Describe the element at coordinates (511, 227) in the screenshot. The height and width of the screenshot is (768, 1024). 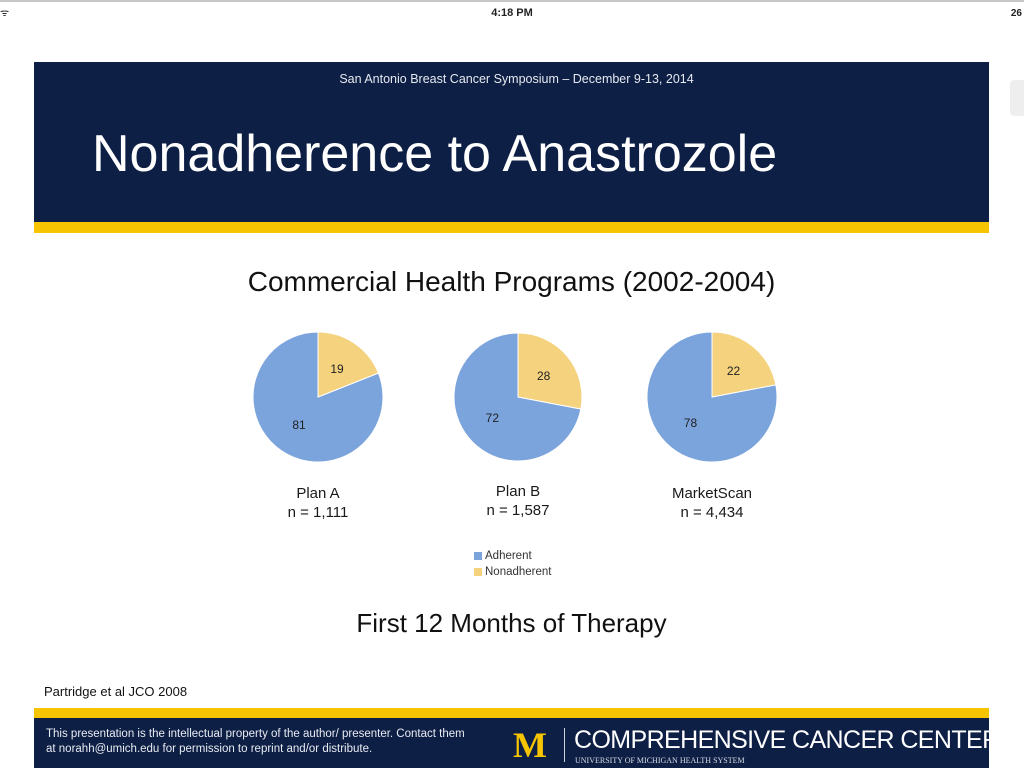
I see `header-gold-stripe` at that location.